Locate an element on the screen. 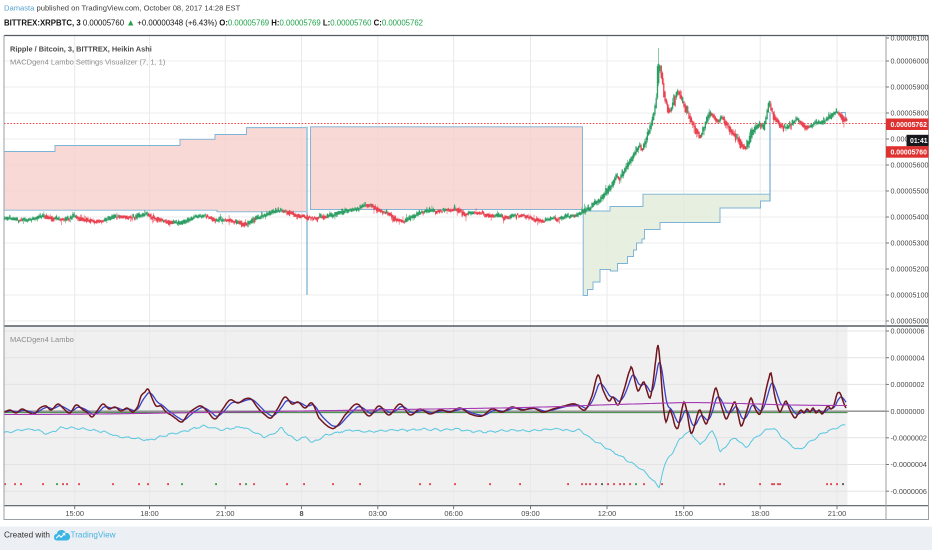 This screenshot has height=550, width=932. svg-text: 09:00 is located at coordinates (530, 513).